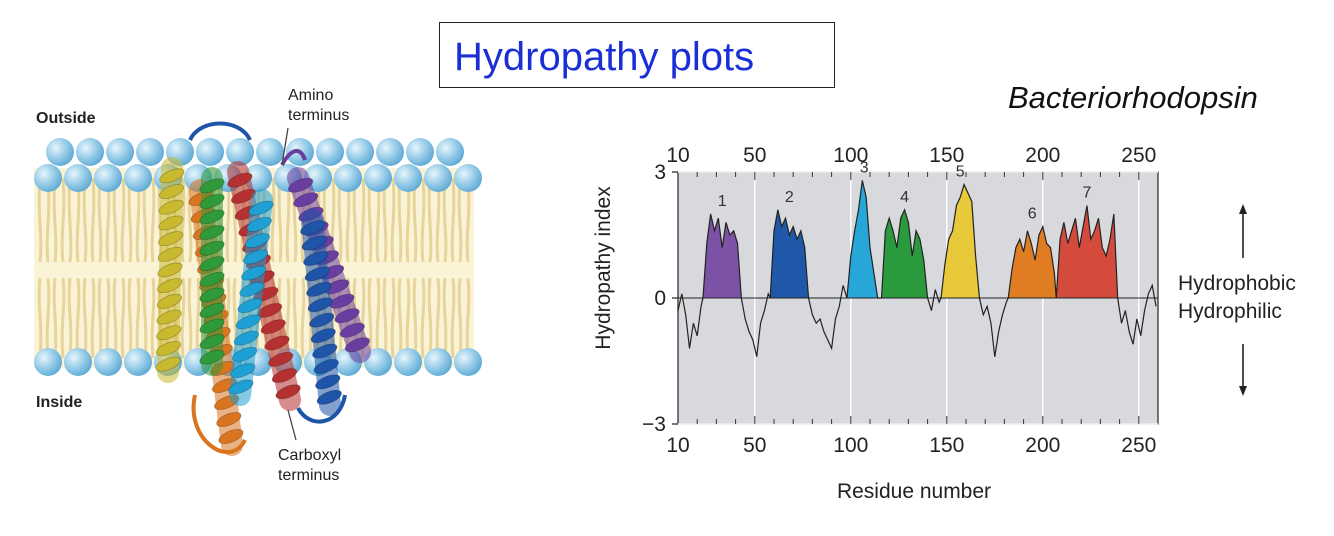  What do you see at coordinates (310, 455) in the screenshot?
I see `carboxyl-label-line1: Carboxyl` at bounding box center [310, 455].